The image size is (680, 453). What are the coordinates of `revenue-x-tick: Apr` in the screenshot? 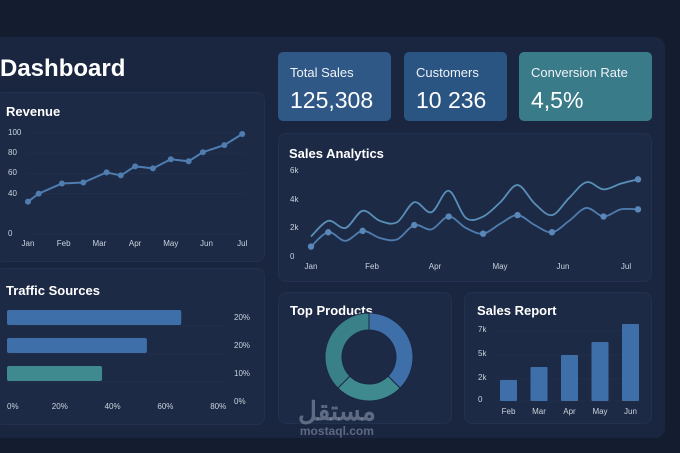 It's located at (135, 243).